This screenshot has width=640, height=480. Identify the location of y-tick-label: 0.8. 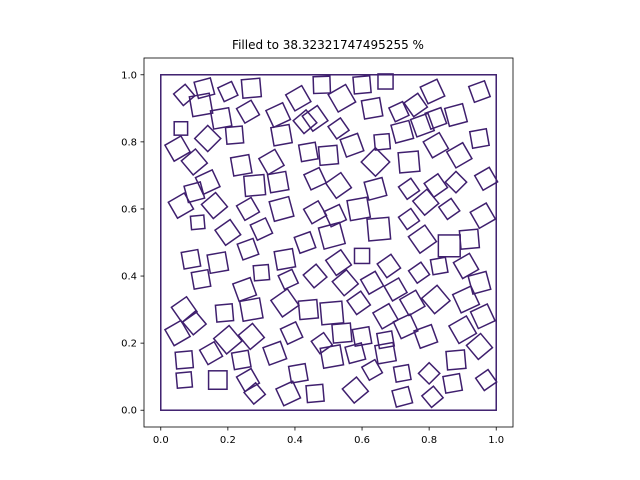
(129, 142).